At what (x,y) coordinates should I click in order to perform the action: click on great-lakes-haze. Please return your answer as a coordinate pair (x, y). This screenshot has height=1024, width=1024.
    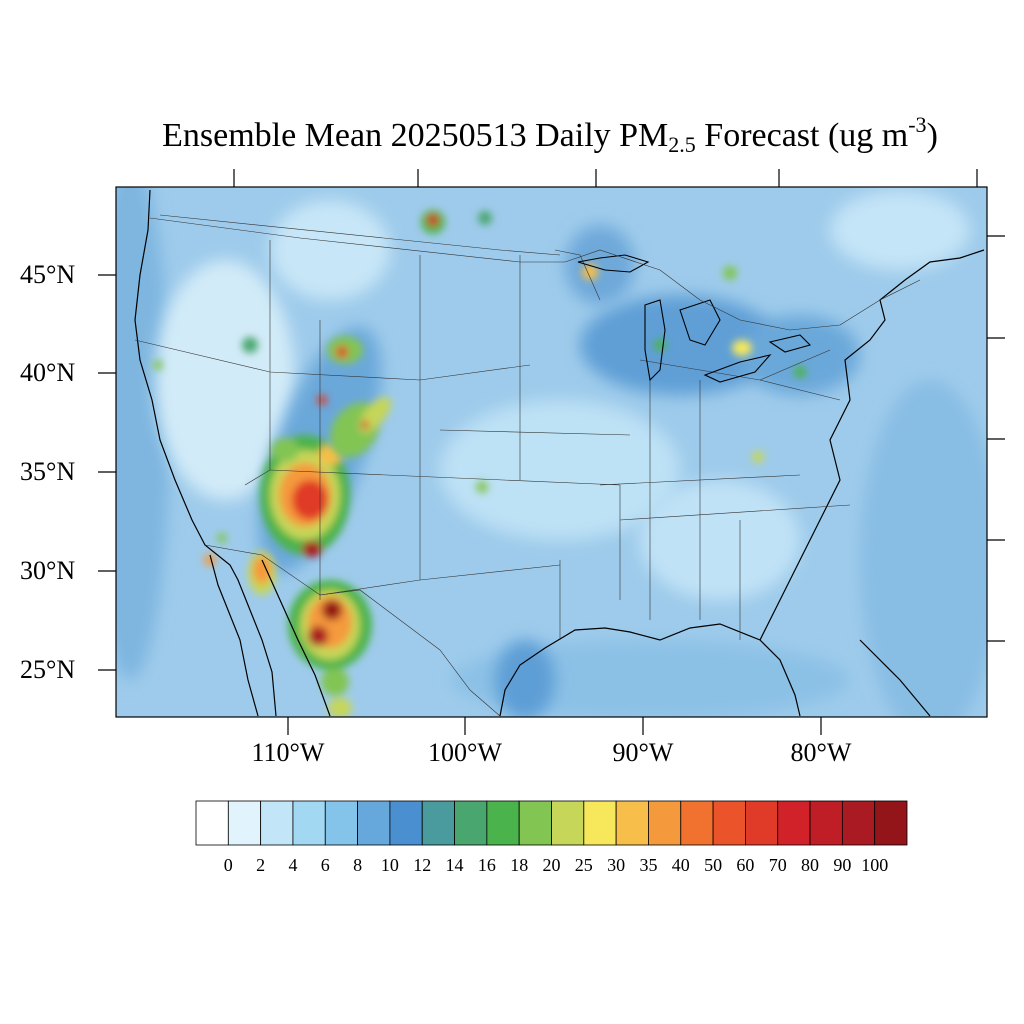
    Looking at the image, I should click on (680, 345).